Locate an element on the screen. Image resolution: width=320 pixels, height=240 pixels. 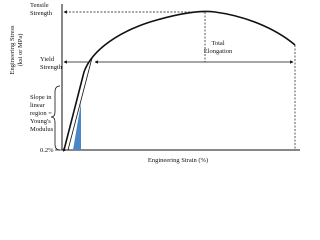
yield-label: Strength is located at coordinates (51, 67).